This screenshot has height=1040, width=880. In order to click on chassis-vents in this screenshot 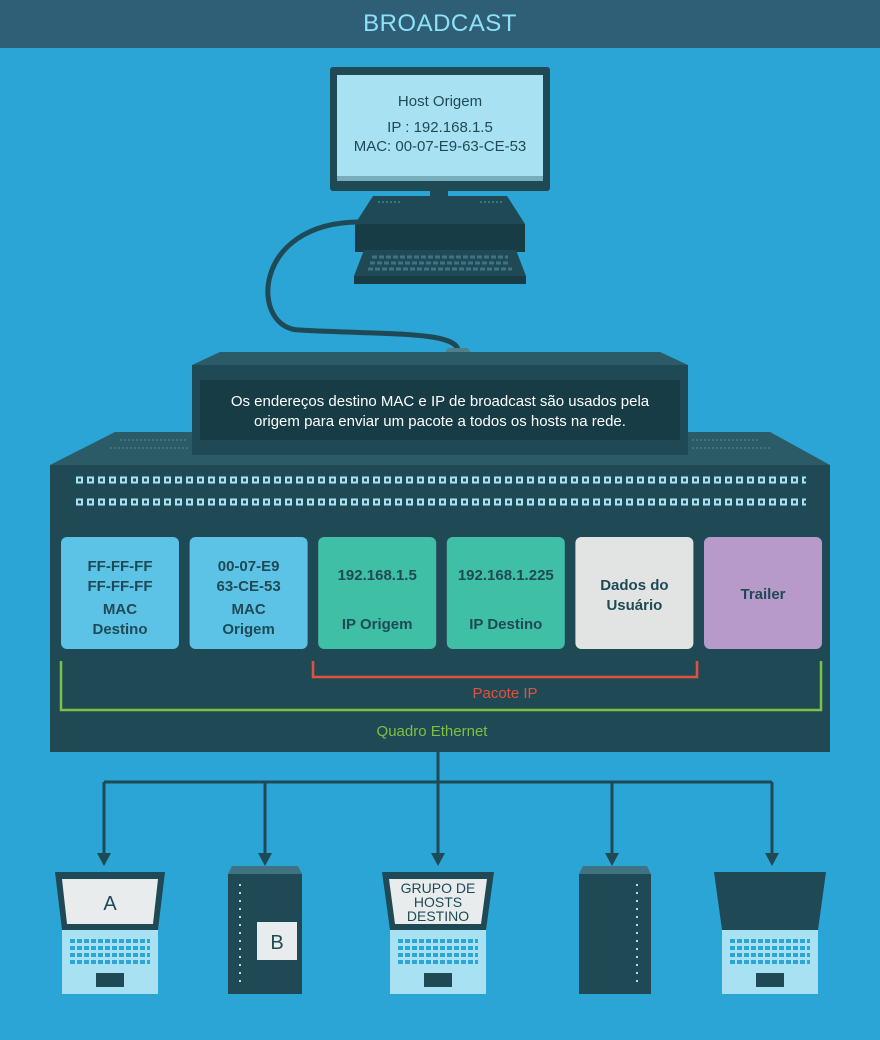, I will do `click(441, 444)`.